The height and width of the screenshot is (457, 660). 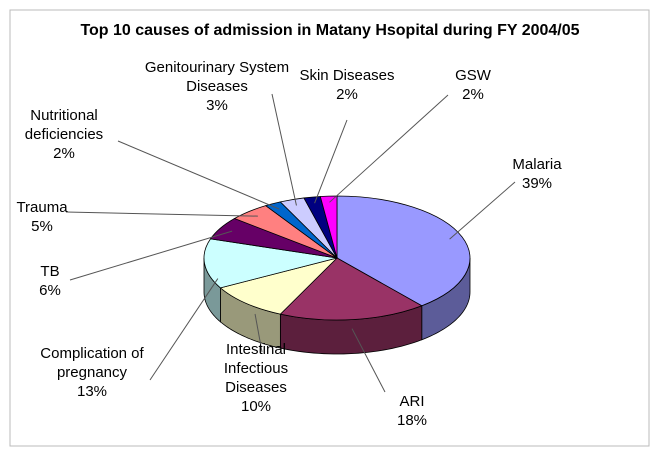 I want to click on pie-sides, so click(x=337, y=306).